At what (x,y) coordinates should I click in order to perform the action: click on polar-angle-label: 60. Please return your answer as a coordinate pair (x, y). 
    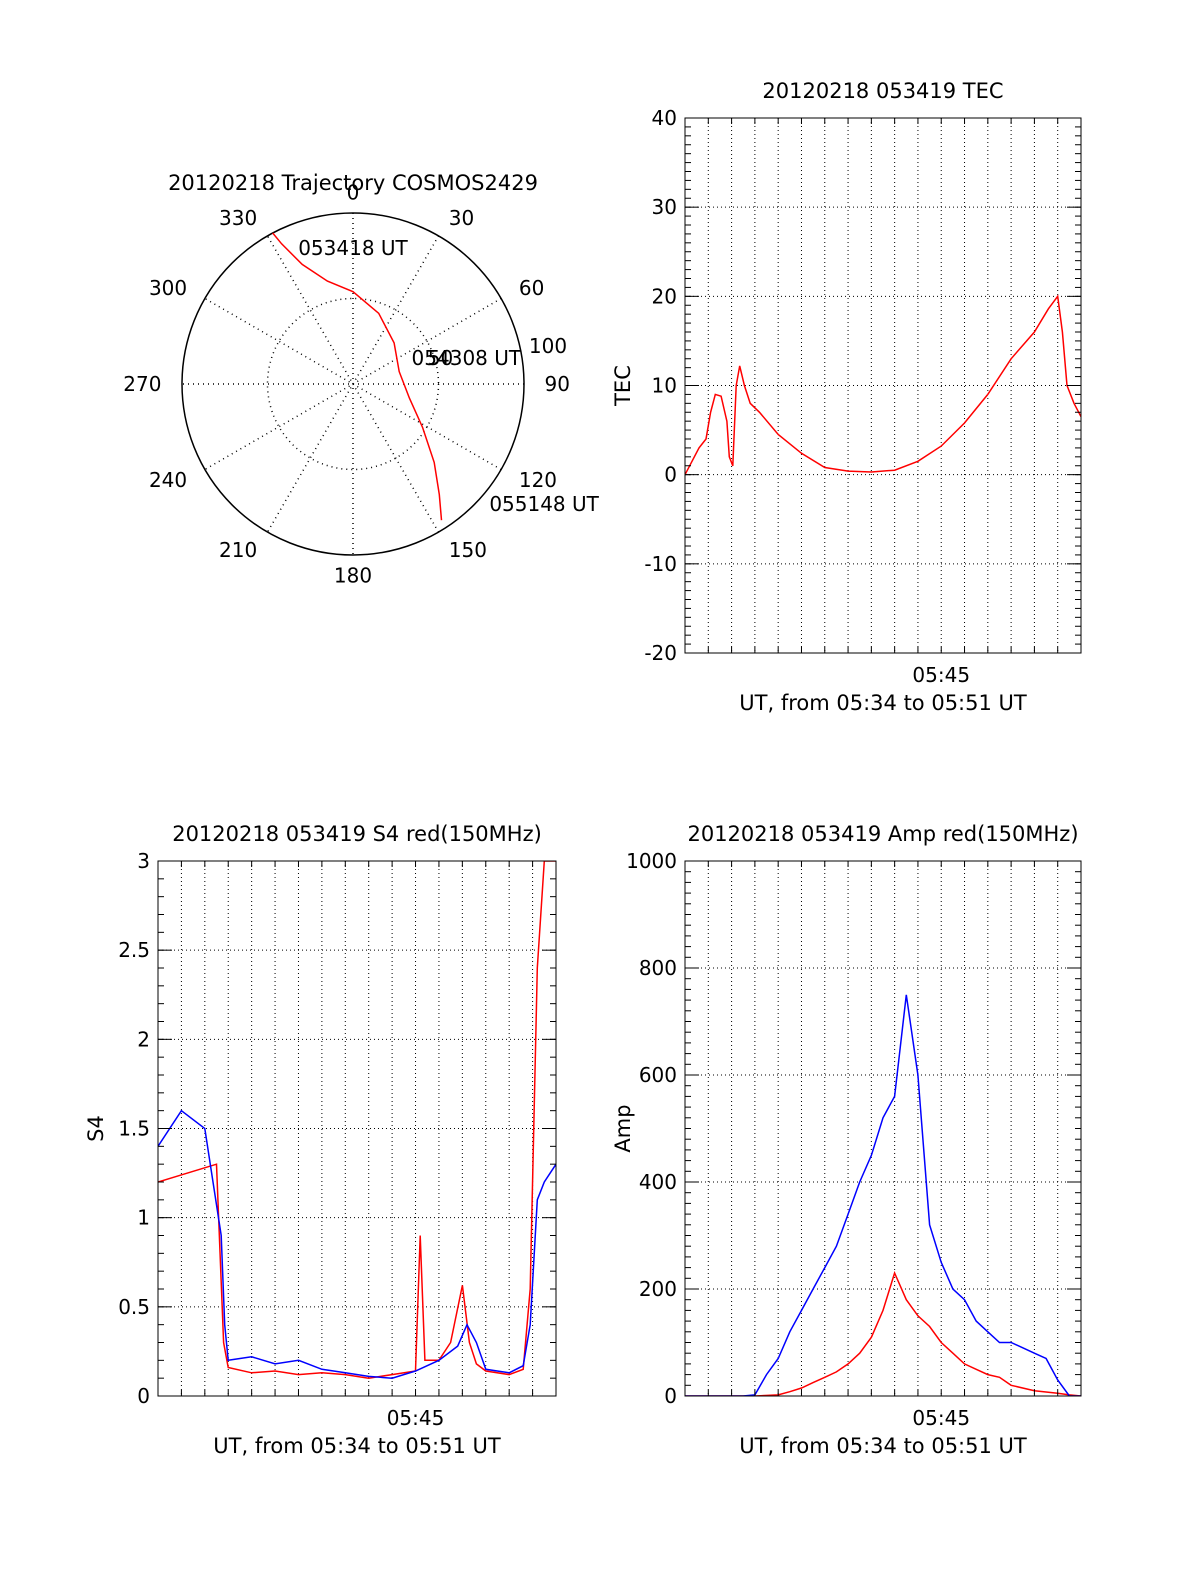
    Looking at the image, I should click on (531, 288).